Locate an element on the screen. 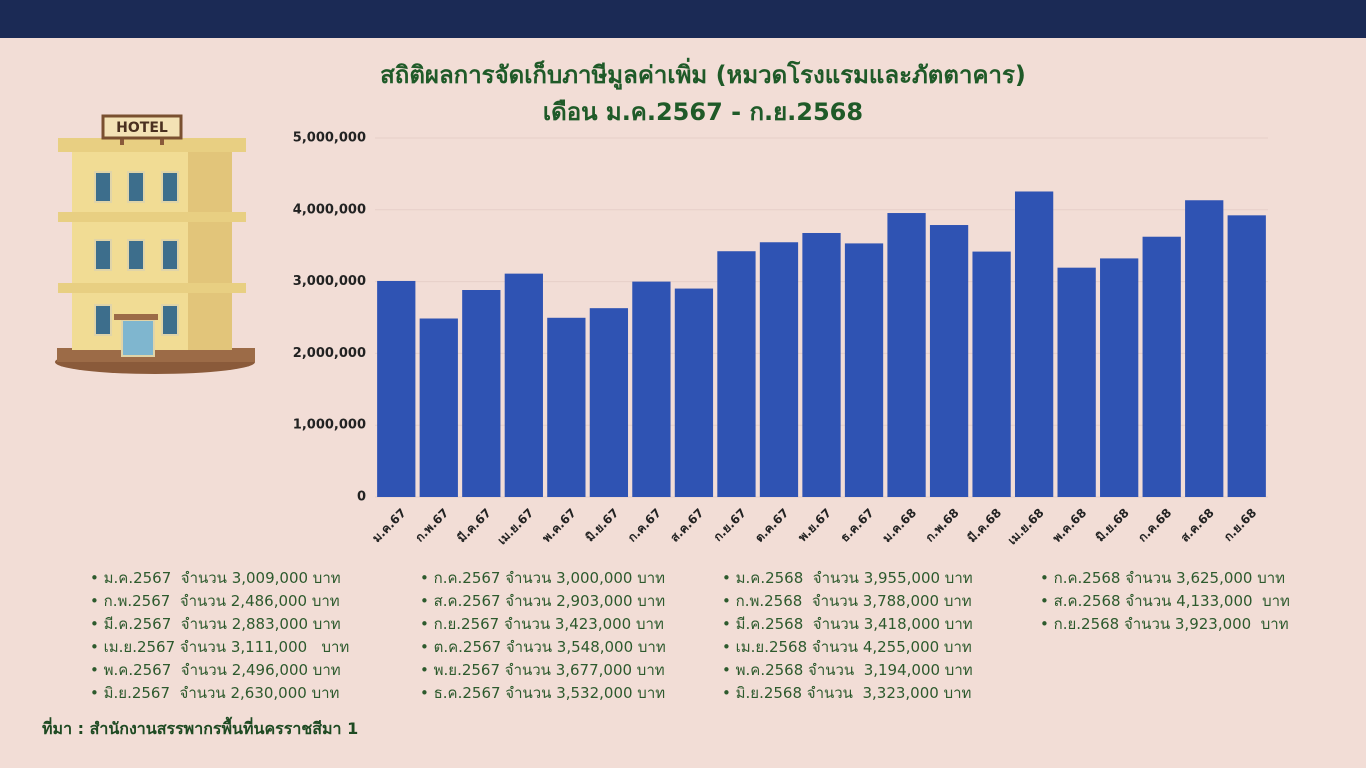 The image size is (1366, 768). x-tick-label: ก.ย.67 is located at coordinates (730, 525).